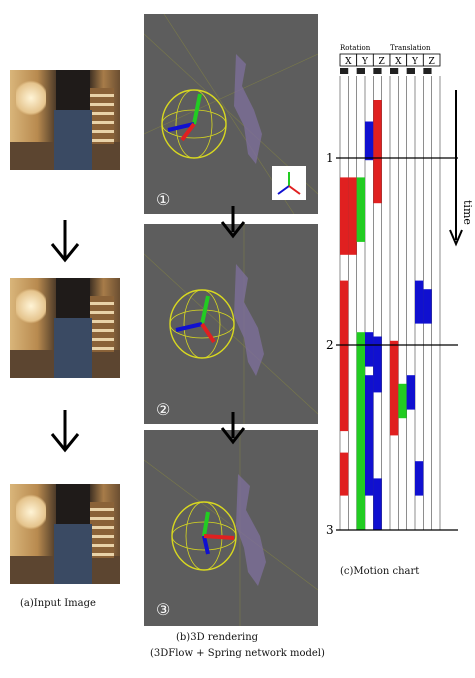  What do you see at coordinates (231, 324) in the screenshot?
I see `render-panel-2: ②` at bounding box center [231, 324].